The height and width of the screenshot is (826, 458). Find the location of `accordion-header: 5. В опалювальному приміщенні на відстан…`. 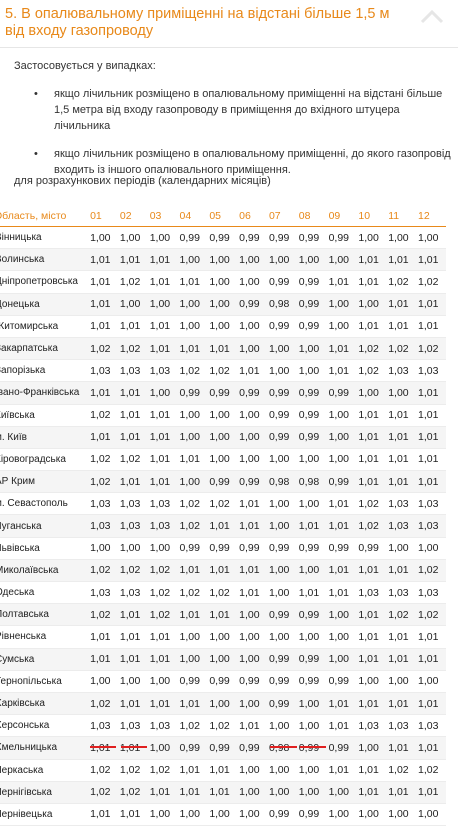

accordion-header: 5. В опалювальному приміщенні на відстан… is located at coordinates (229, 24).